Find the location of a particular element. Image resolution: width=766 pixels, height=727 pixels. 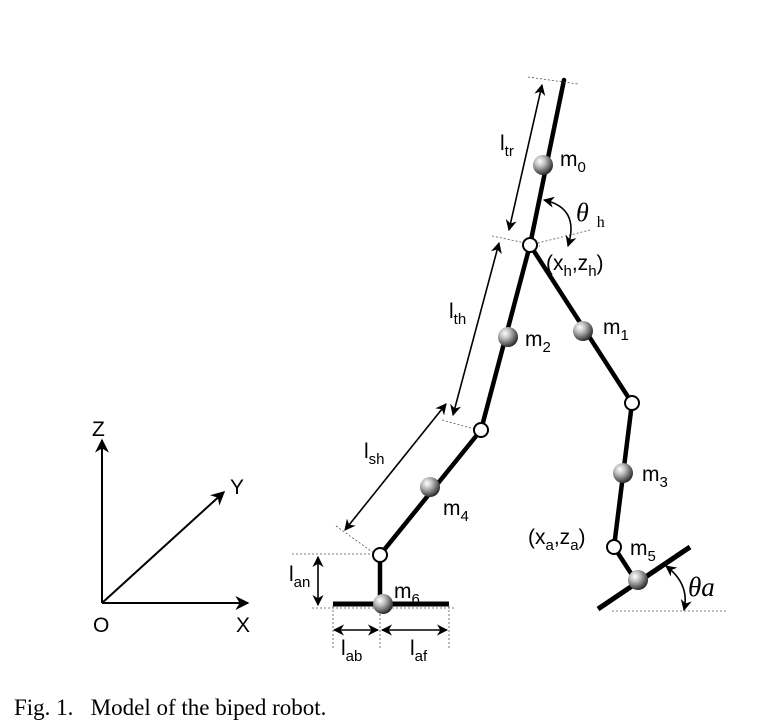

theta-a-arc is located at coordinates (678, 588).